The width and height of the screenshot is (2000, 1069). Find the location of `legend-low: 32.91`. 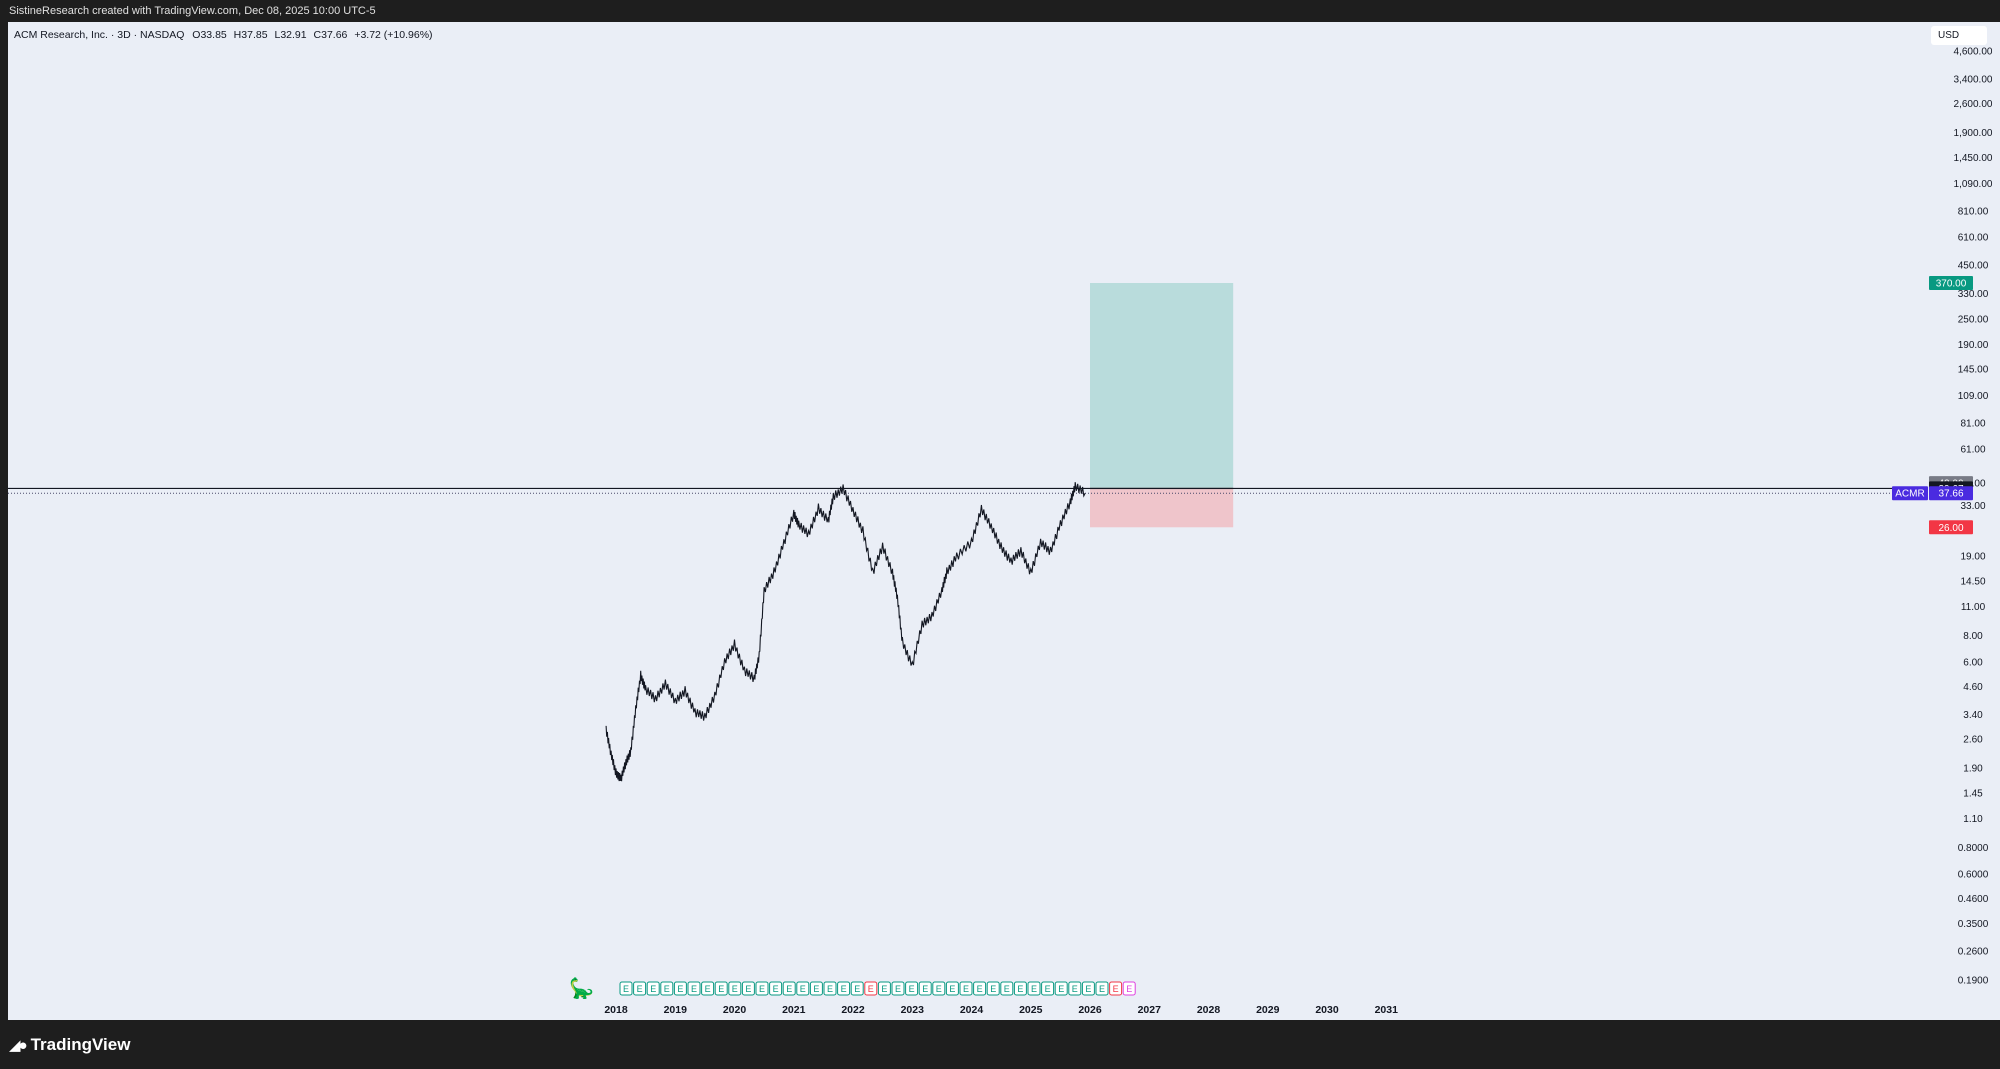

legend-low: 32.91 is located at coordinates (293, 35).